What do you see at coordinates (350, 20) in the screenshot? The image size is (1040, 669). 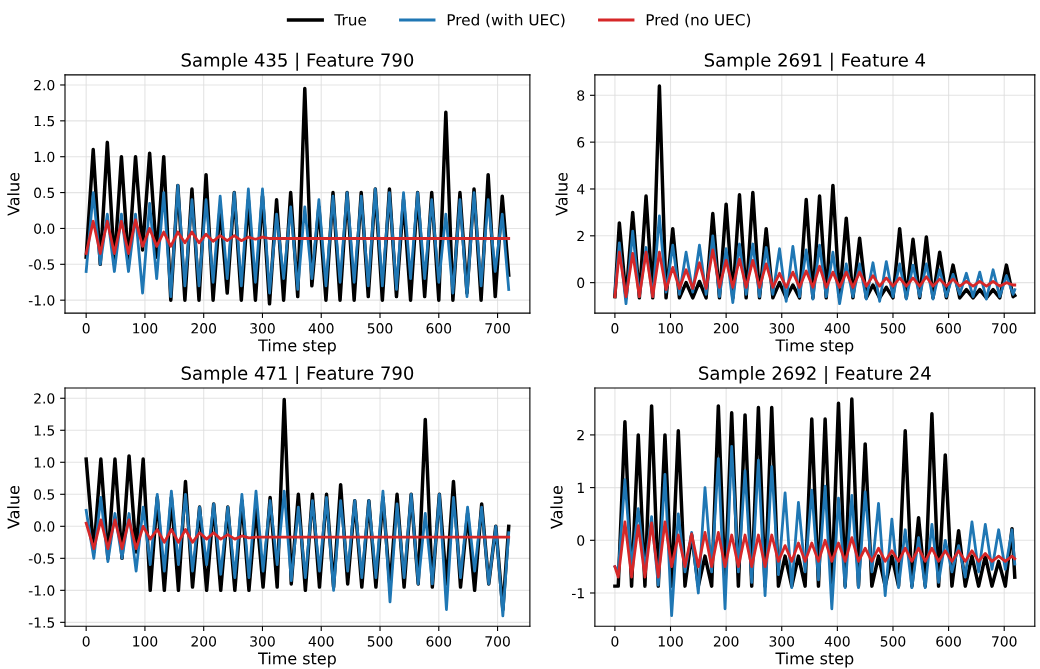 I see `legend-label: True` at bounding box center [350, 20].